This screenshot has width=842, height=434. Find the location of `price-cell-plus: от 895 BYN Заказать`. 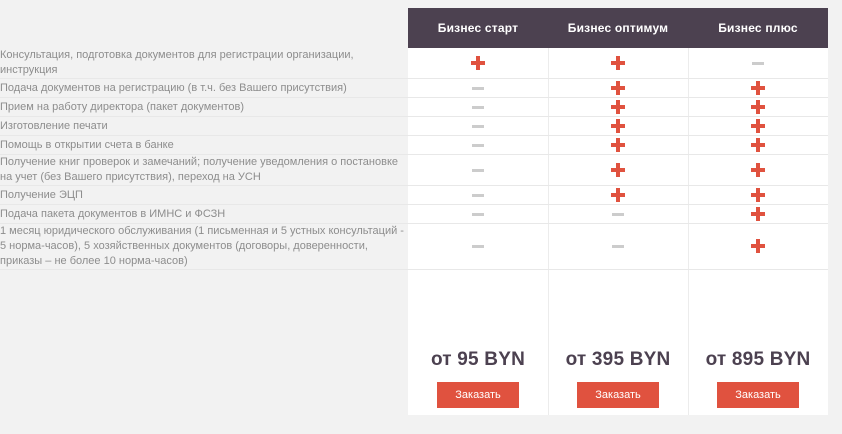

price-cell-plus: от 895 BYN Заказать is located at coordinates (758, 380).